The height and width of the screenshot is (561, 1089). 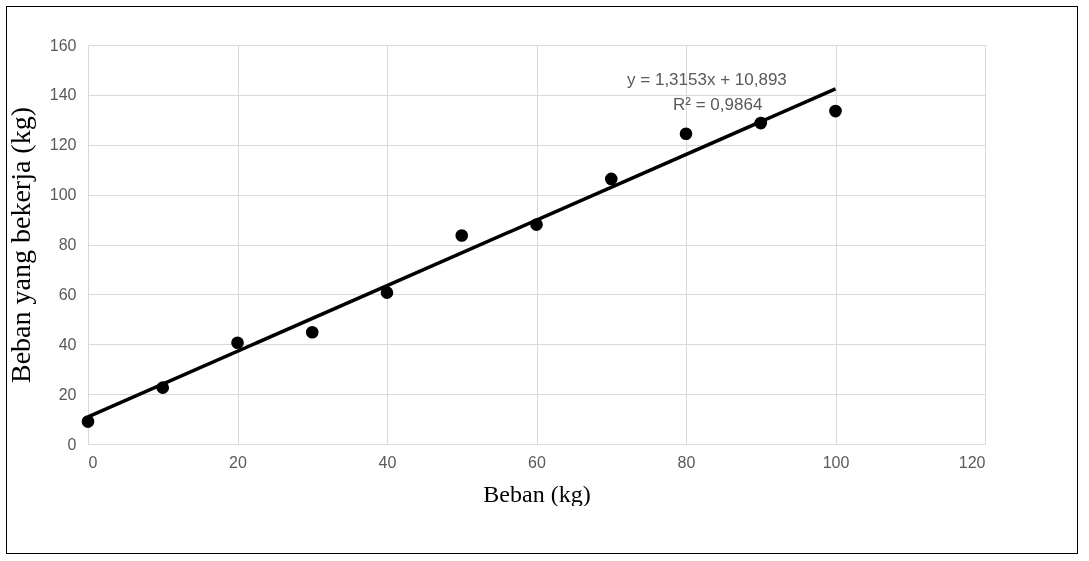 What do you see at coordinates (93, 462) in the screenshot?
I see `x-tick-label: 0` at bounding box center [93, 462].